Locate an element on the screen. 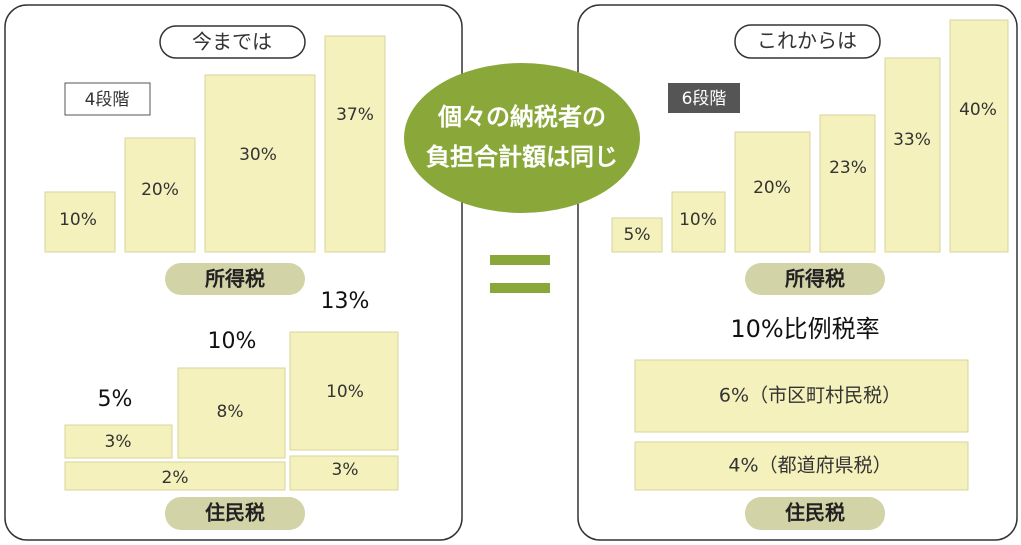 The height and width of the screenshot is (545, 1021). badge-text: 4段階 is located at coordinates (107, 100).